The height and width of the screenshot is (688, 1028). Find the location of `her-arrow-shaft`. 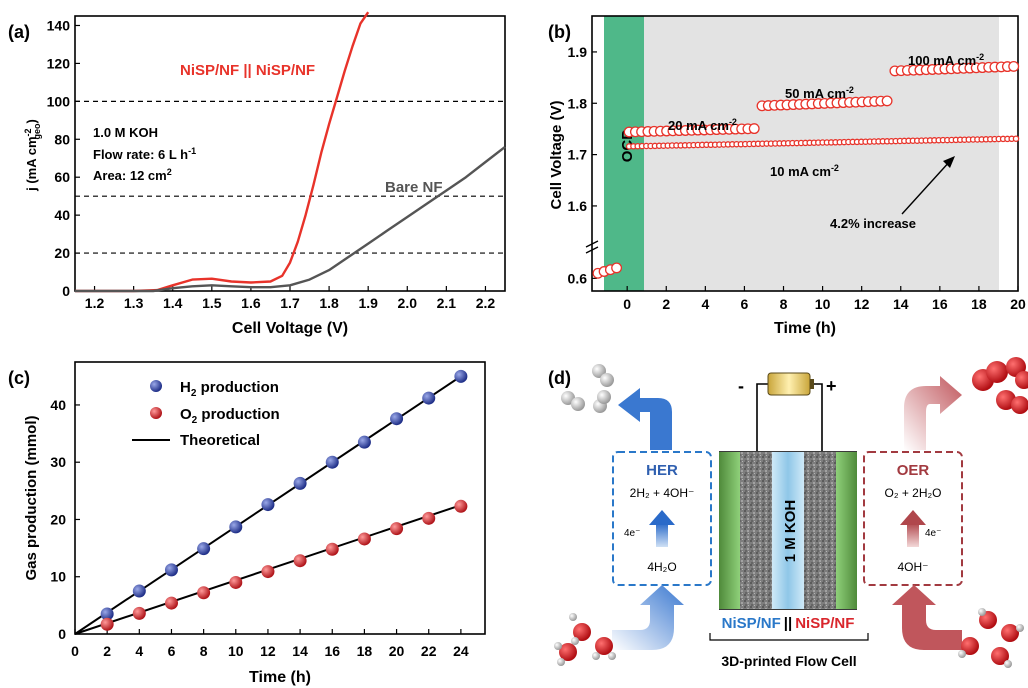

her-arrow-shaft is located at coordinates (662, 535).